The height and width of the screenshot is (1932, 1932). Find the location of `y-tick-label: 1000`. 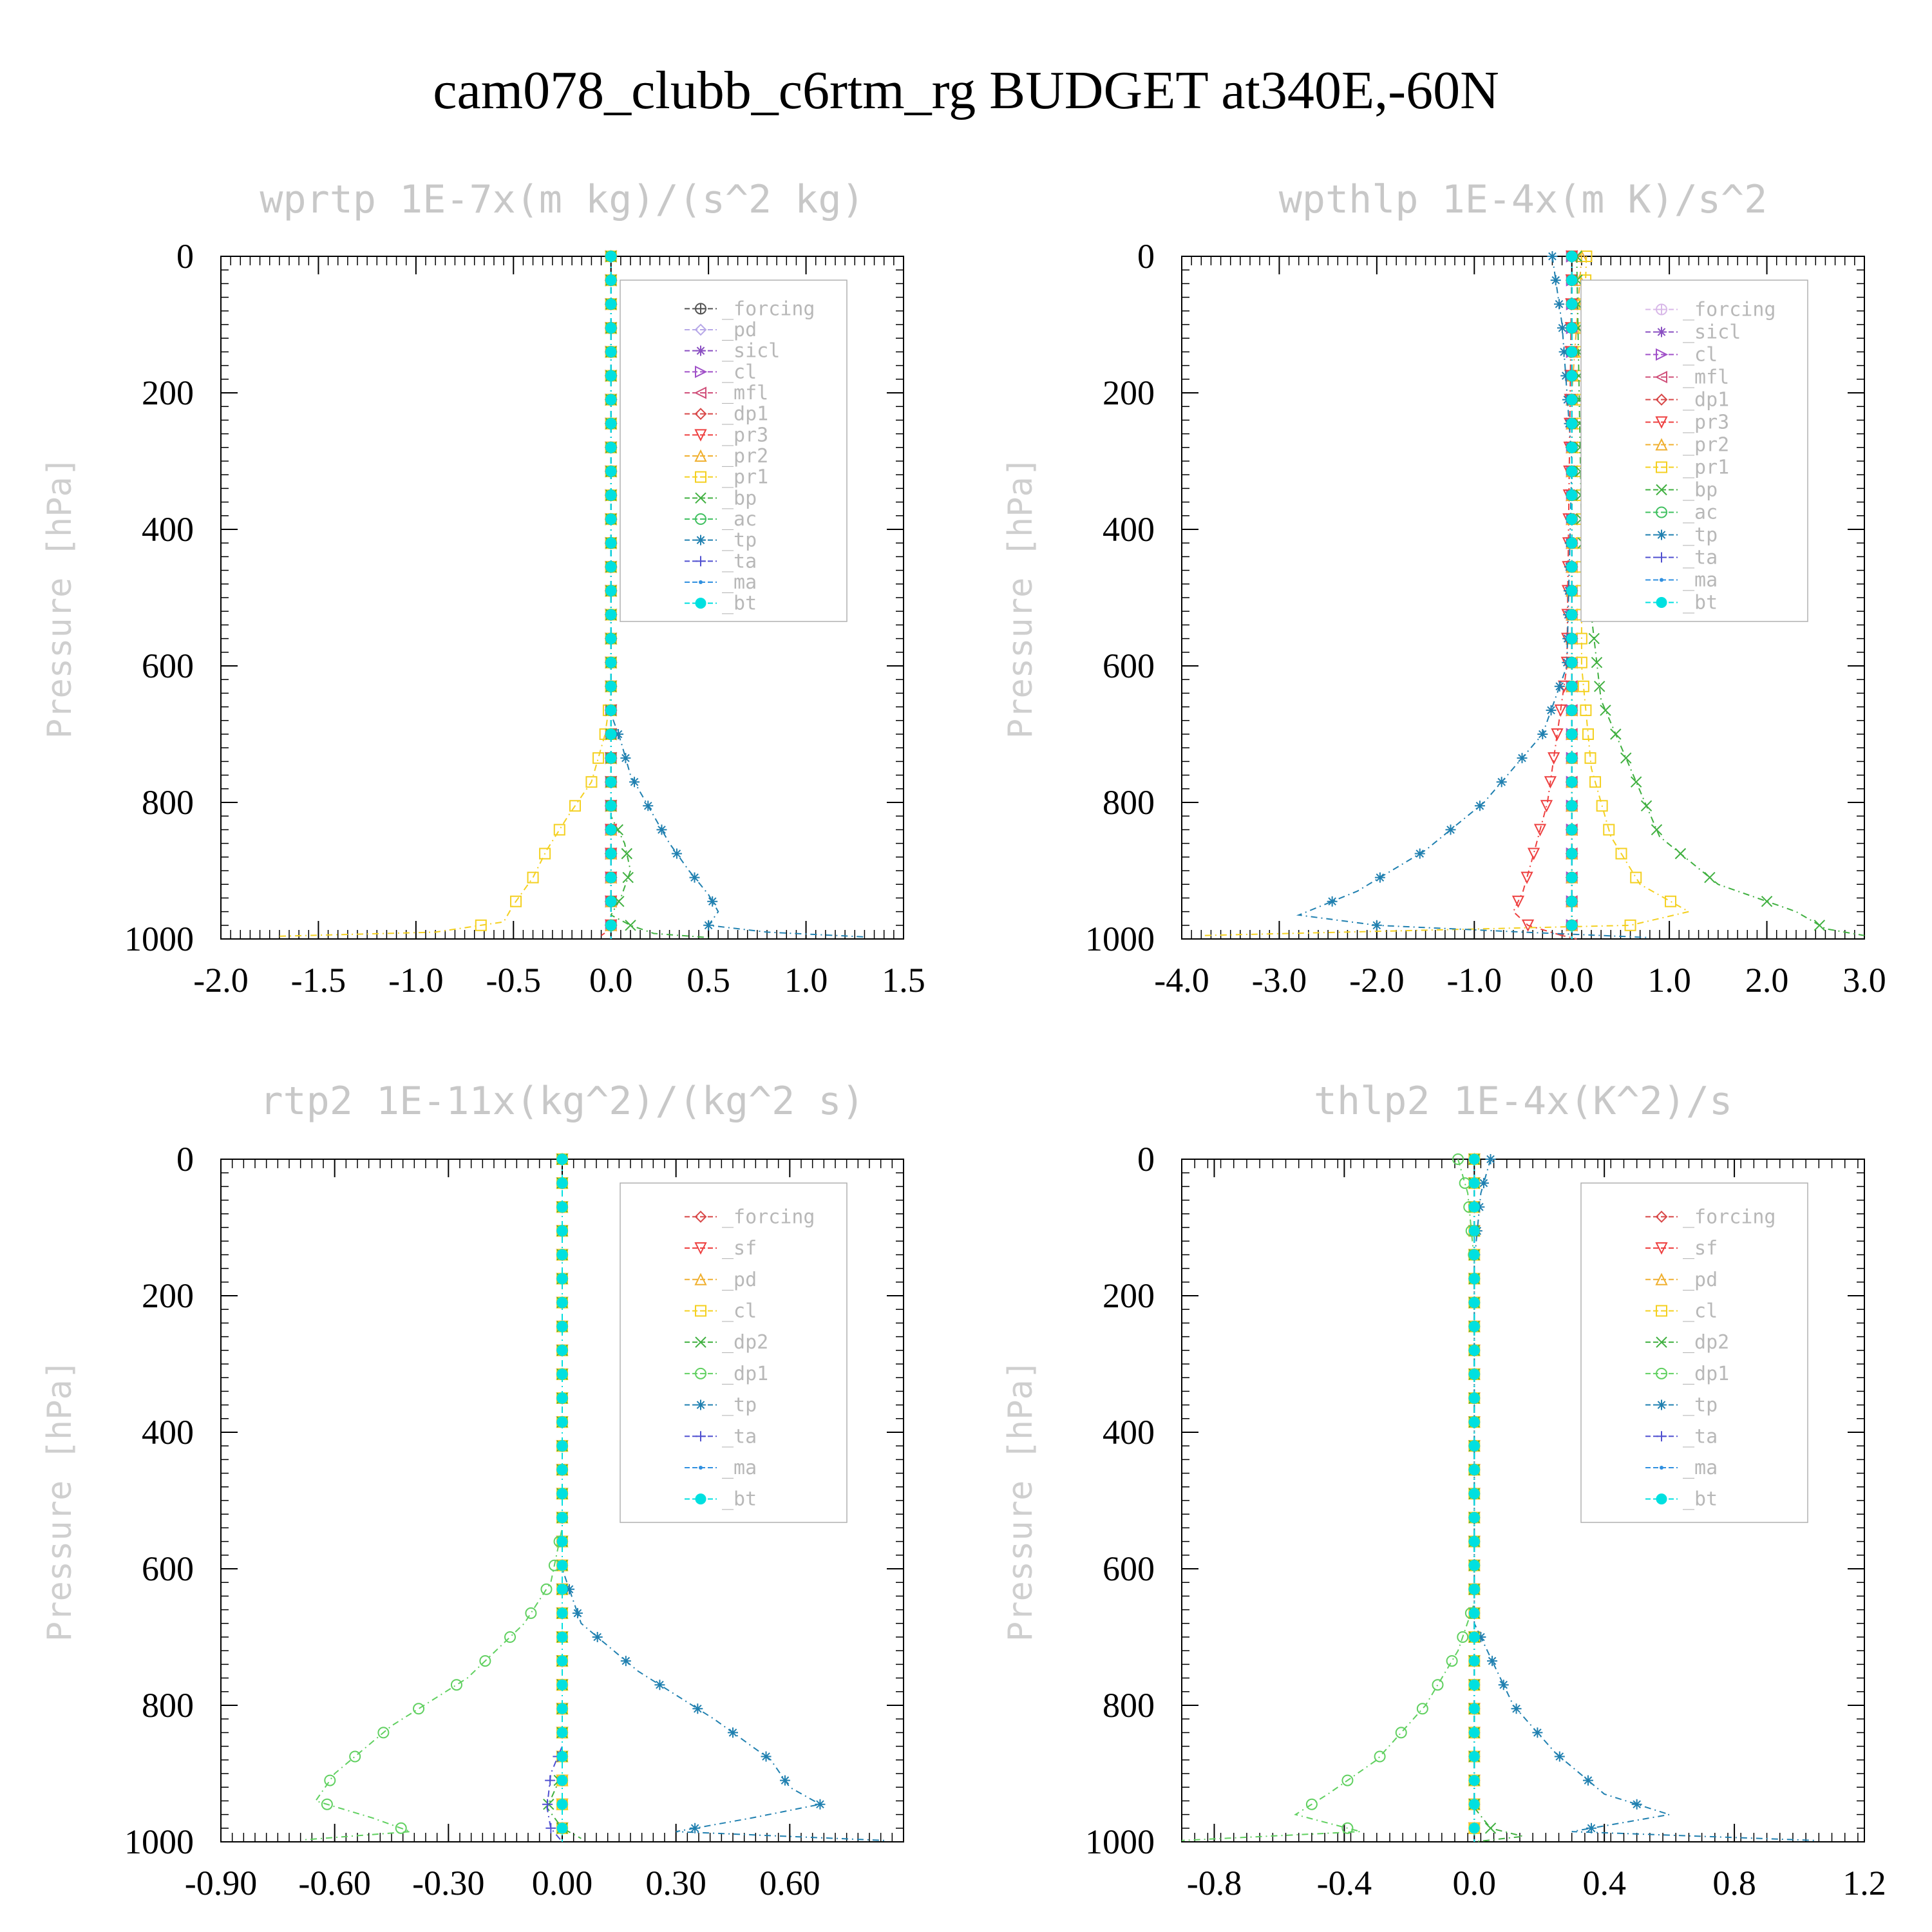

y-tick-label: 1000 is located at coordinates (159, 1842).